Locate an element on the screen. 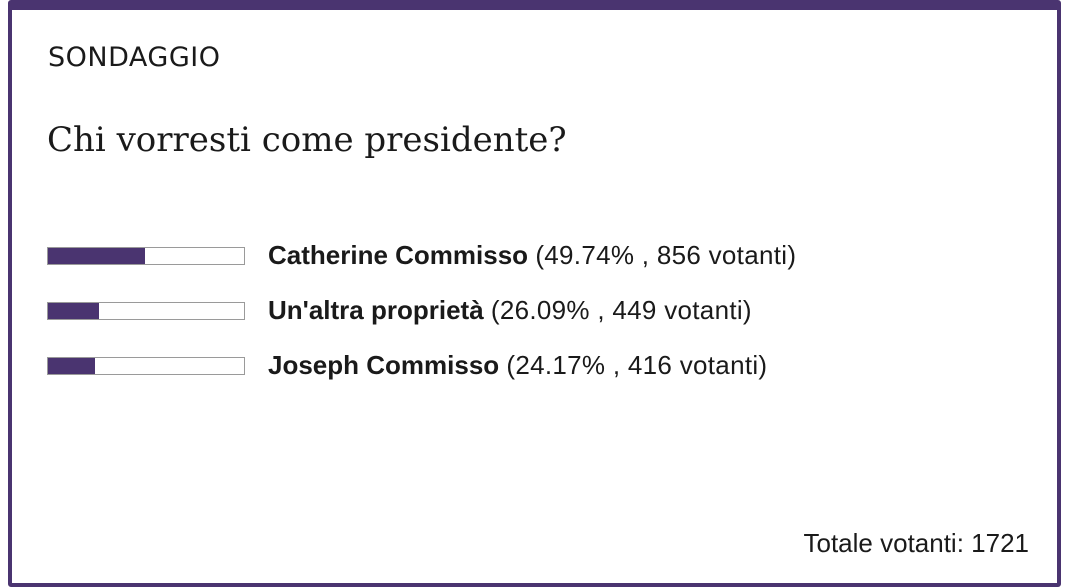 The image size is (1072, 587). option-stats: (26.09% , 449 votanti) is located at coordinates (621, 310).